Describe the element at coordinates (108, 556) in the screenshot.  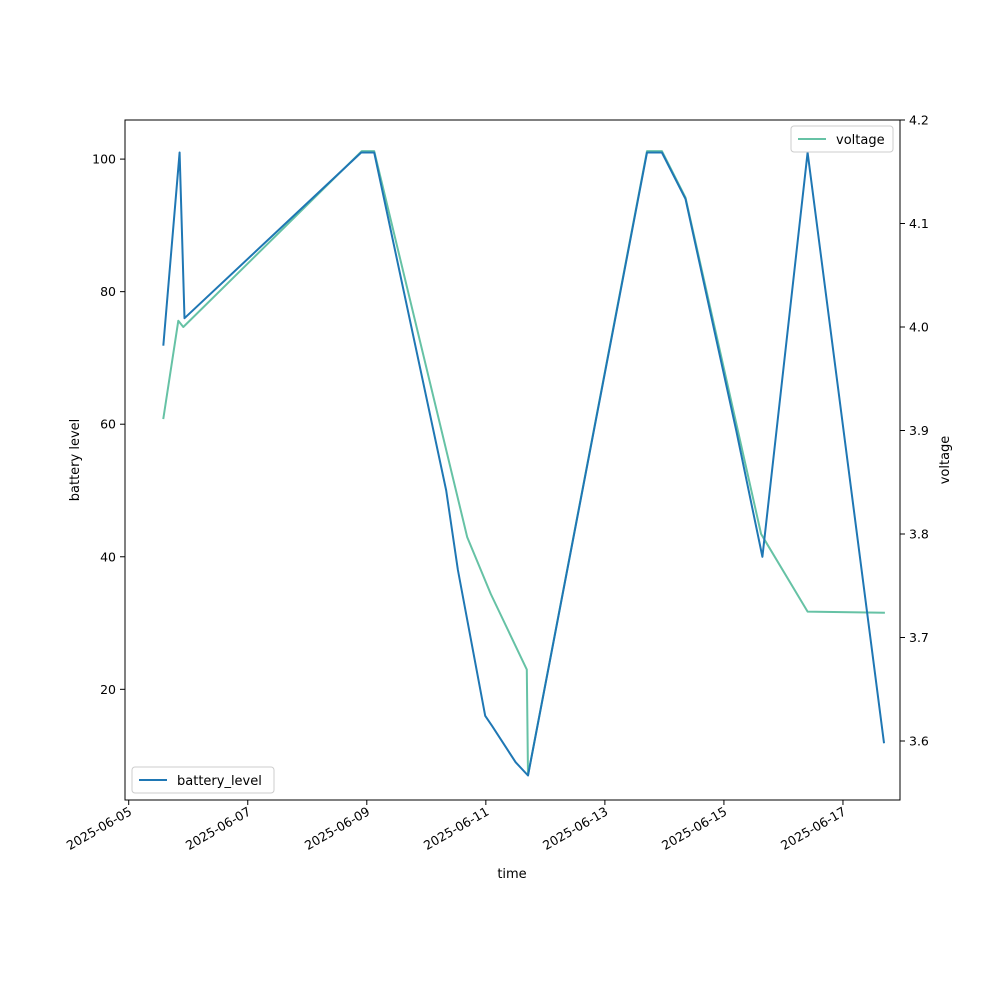
I see `y-left-tick-label-1: 40` at that location.